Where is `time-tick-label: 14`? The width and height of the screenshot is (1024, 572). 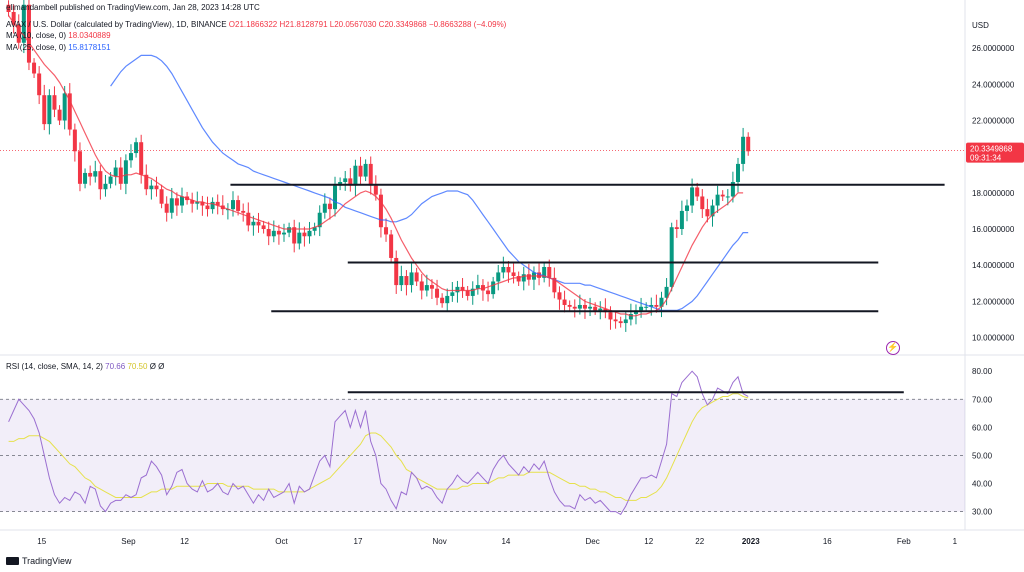 time-tick-label: 14 is located at coordinates (505, 541).